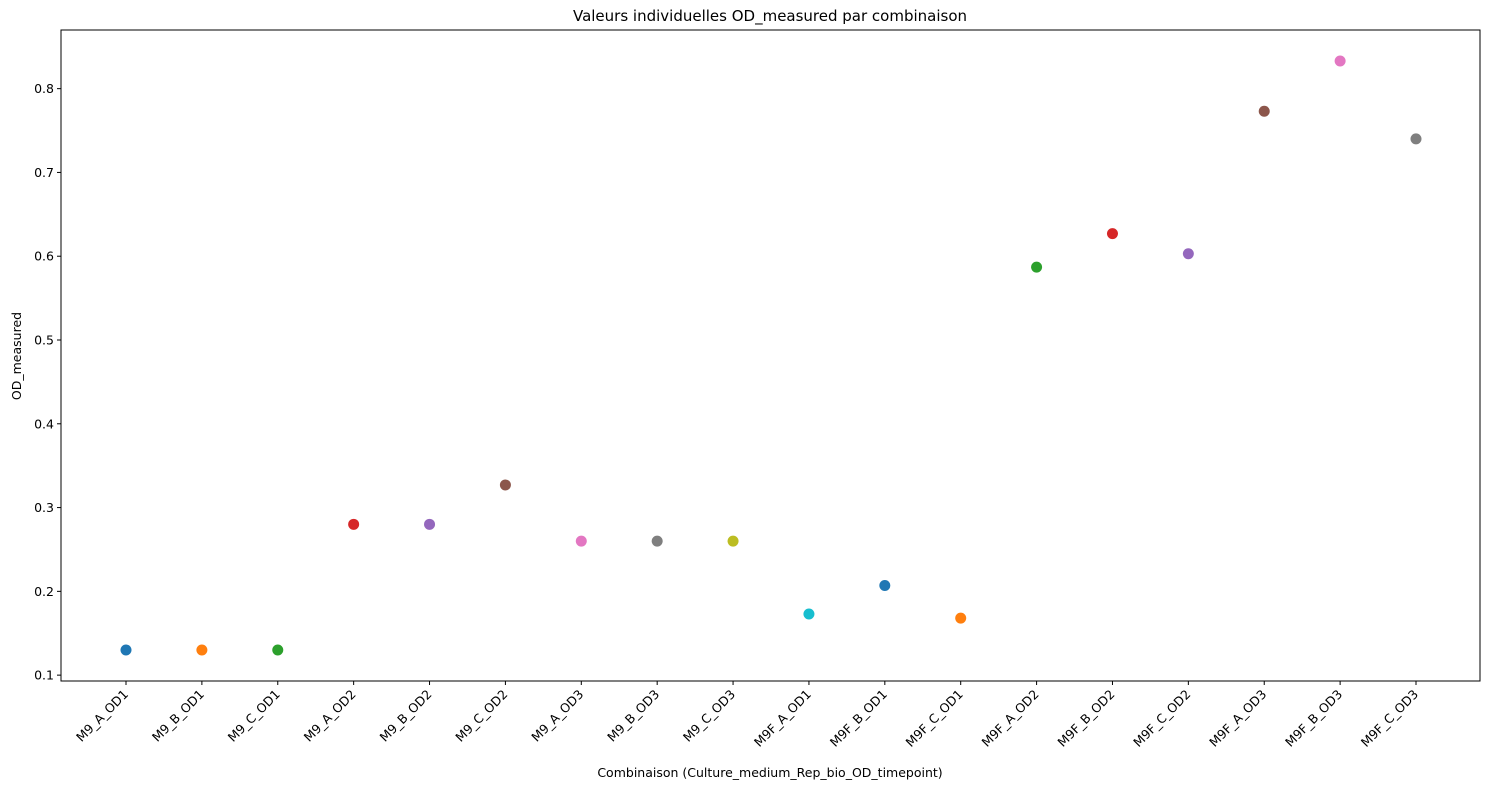 This screenshot has height=790, width=1489. I want to click on x-tick-label: M9F_A_OD2, so click(1009, 718).